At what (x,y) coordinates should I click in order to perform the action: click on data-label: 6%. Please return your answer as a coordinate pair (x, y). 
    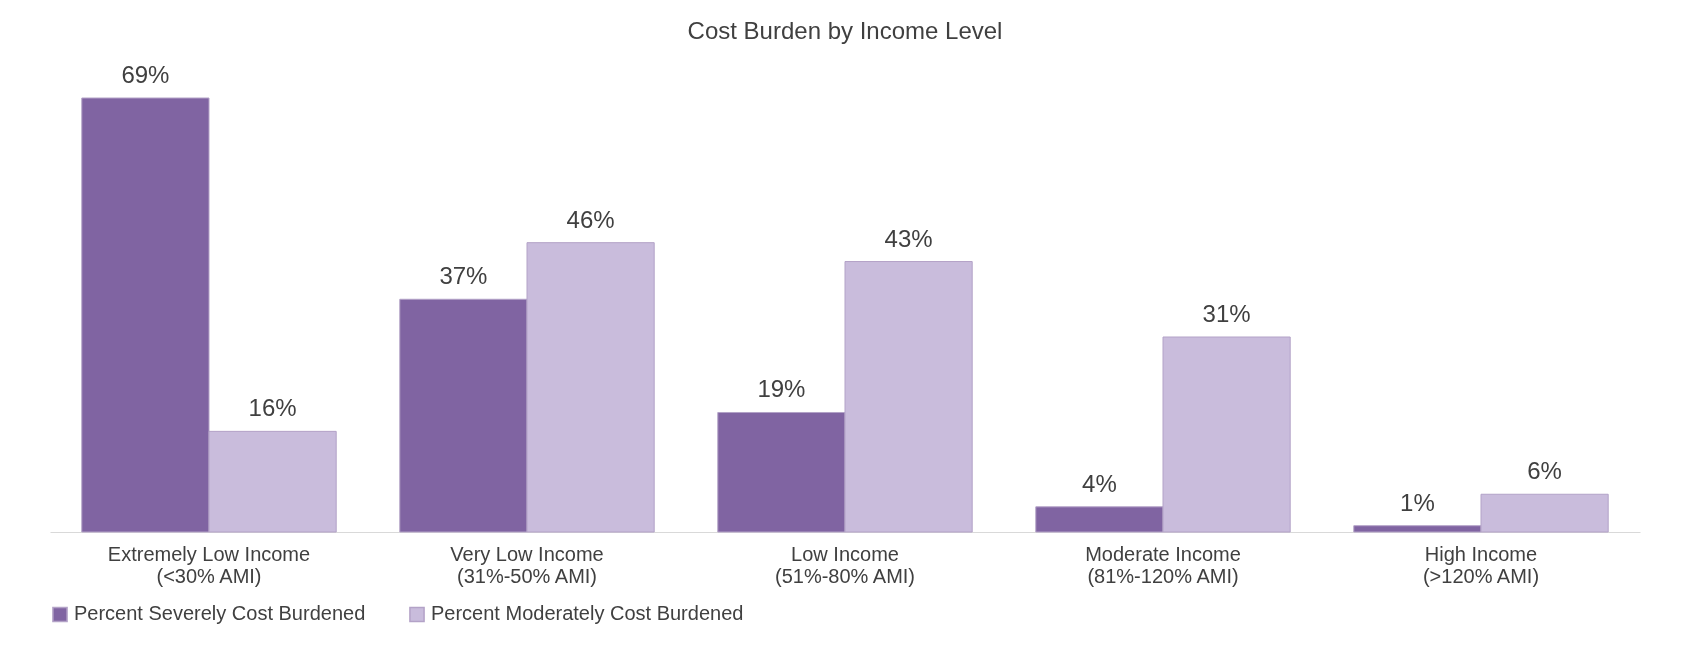
    Looking at the image, I should click on (1544, 471).